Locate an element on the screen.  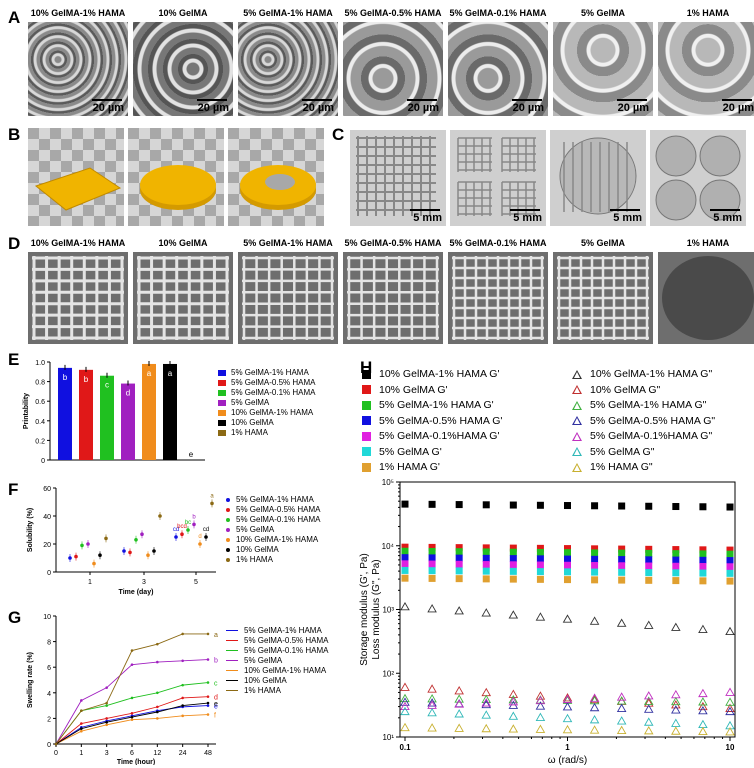
y-tick-label: 10³ is located at coordinates (388, 610).